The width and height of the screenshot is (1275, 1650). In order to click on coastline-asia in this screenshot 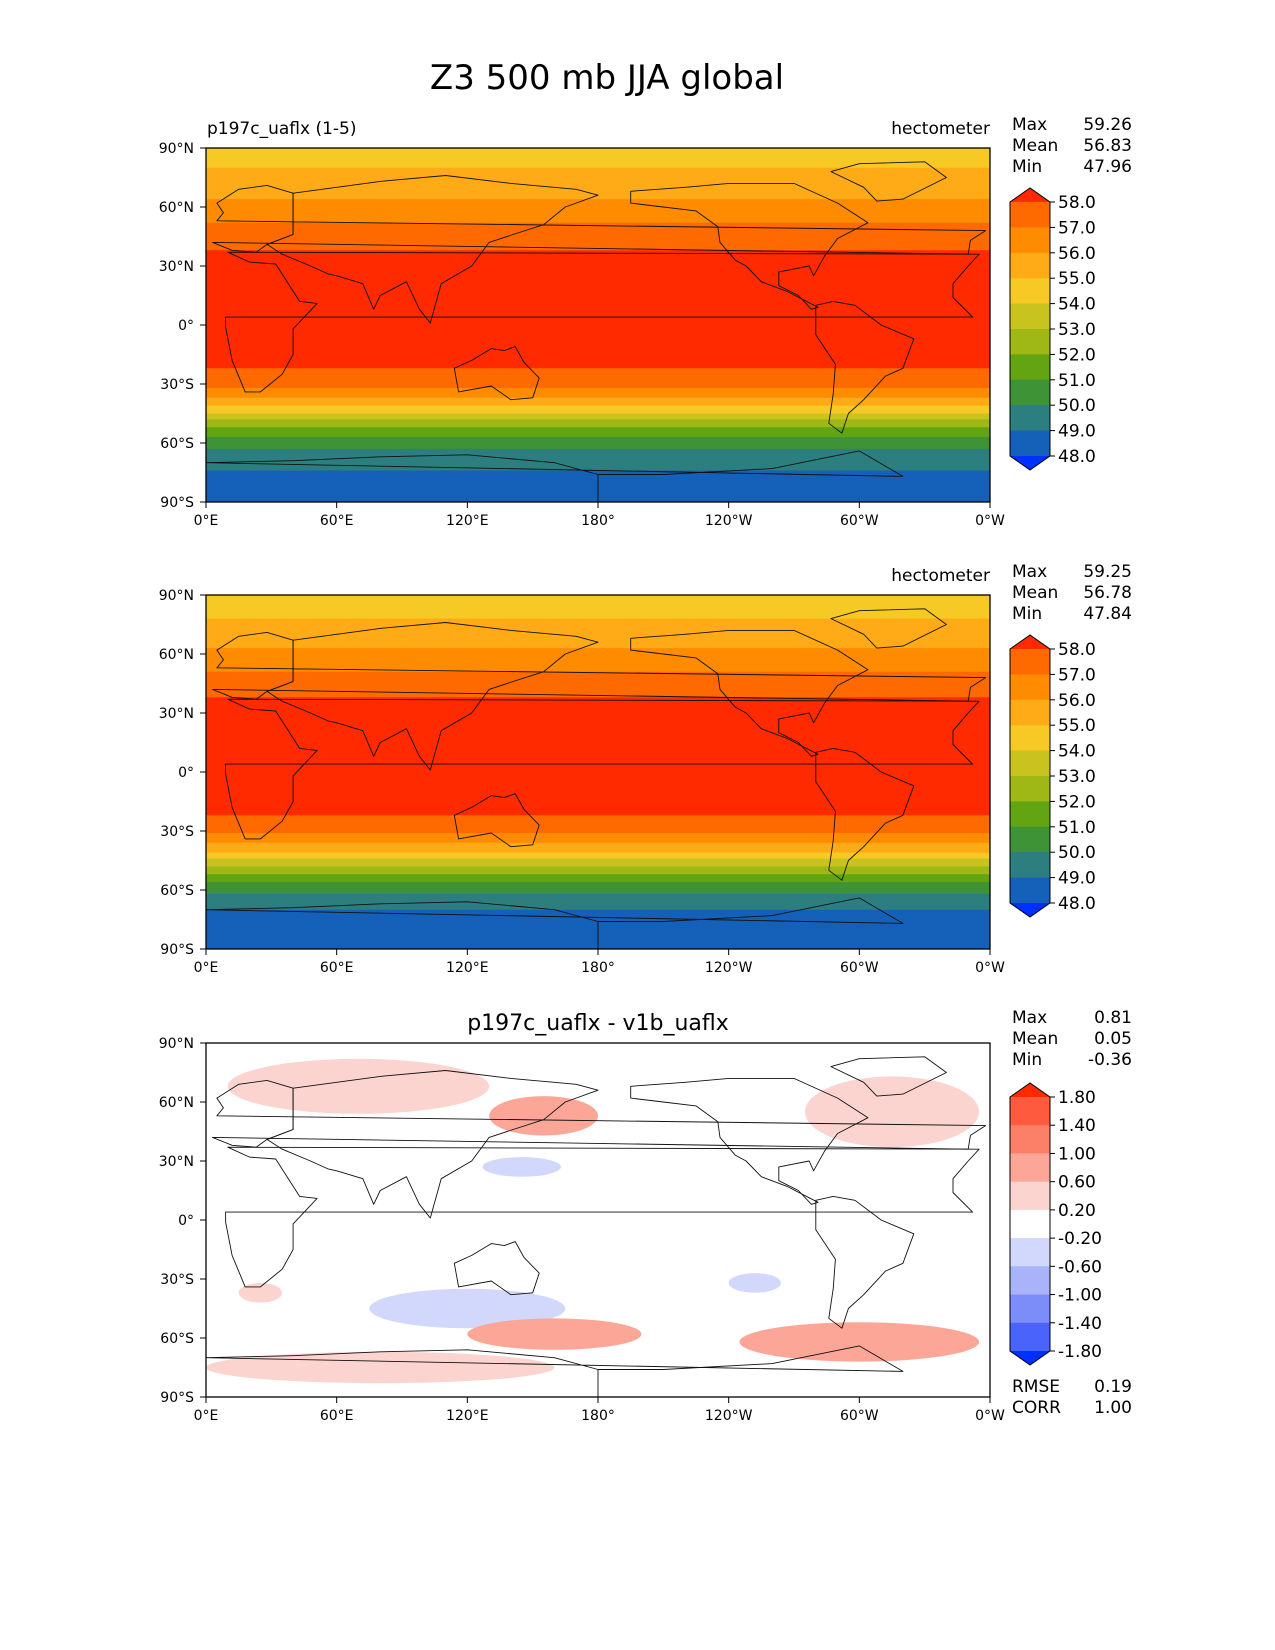, I will do `click(432, 249)`.